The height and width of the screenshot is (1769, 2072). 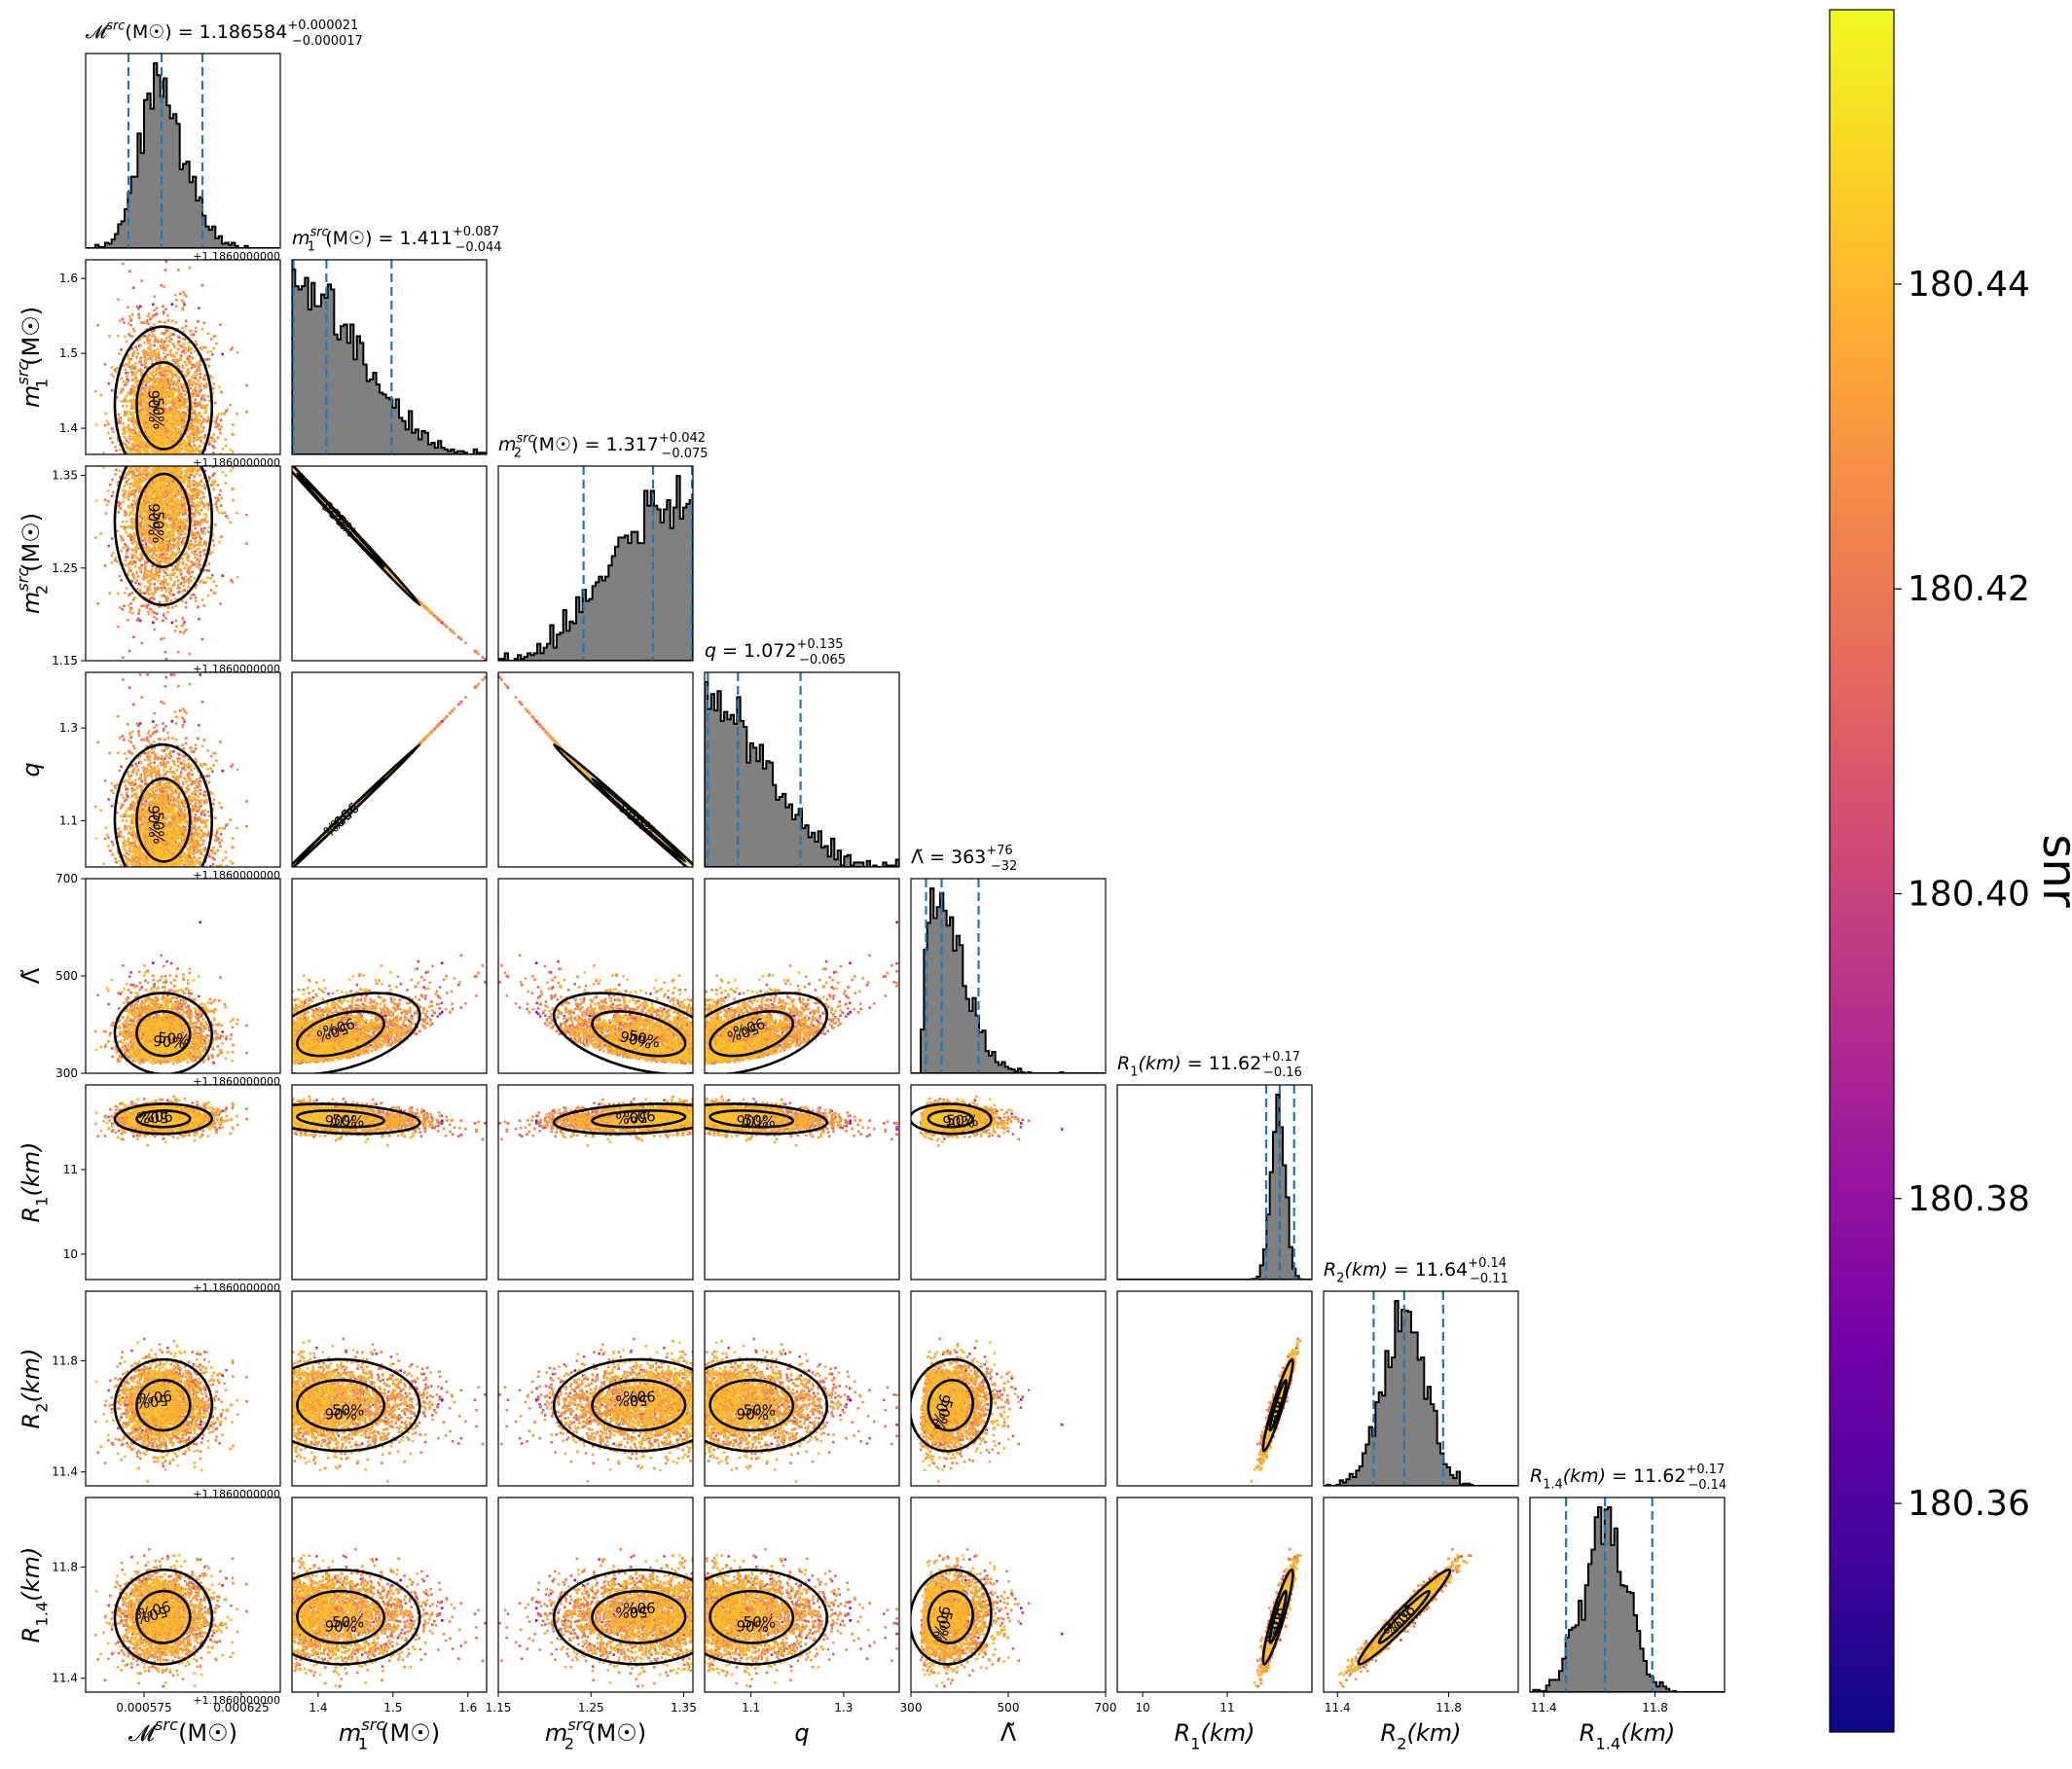 What do you see at coordinates (322, 25) in the screenshot?
I see `title-plus-error: +0.000021` at bounding box center [322, 25].